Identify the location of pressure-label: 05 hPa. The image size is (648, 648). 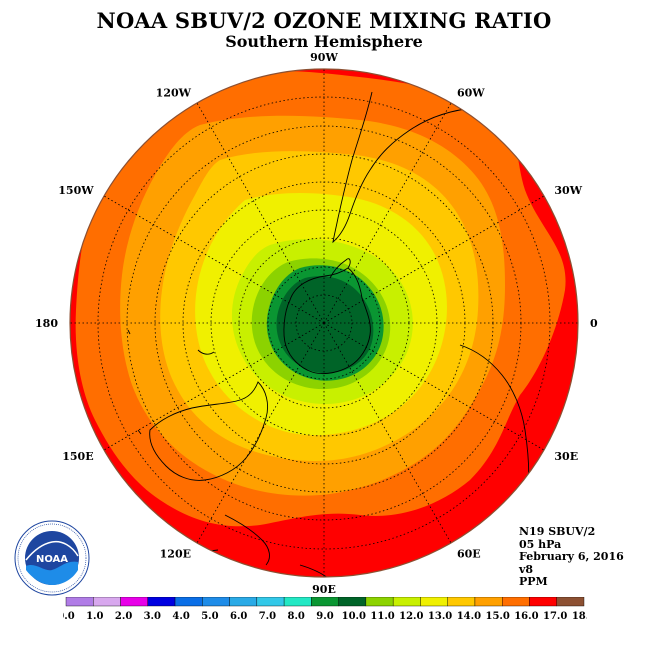
(540, 544).